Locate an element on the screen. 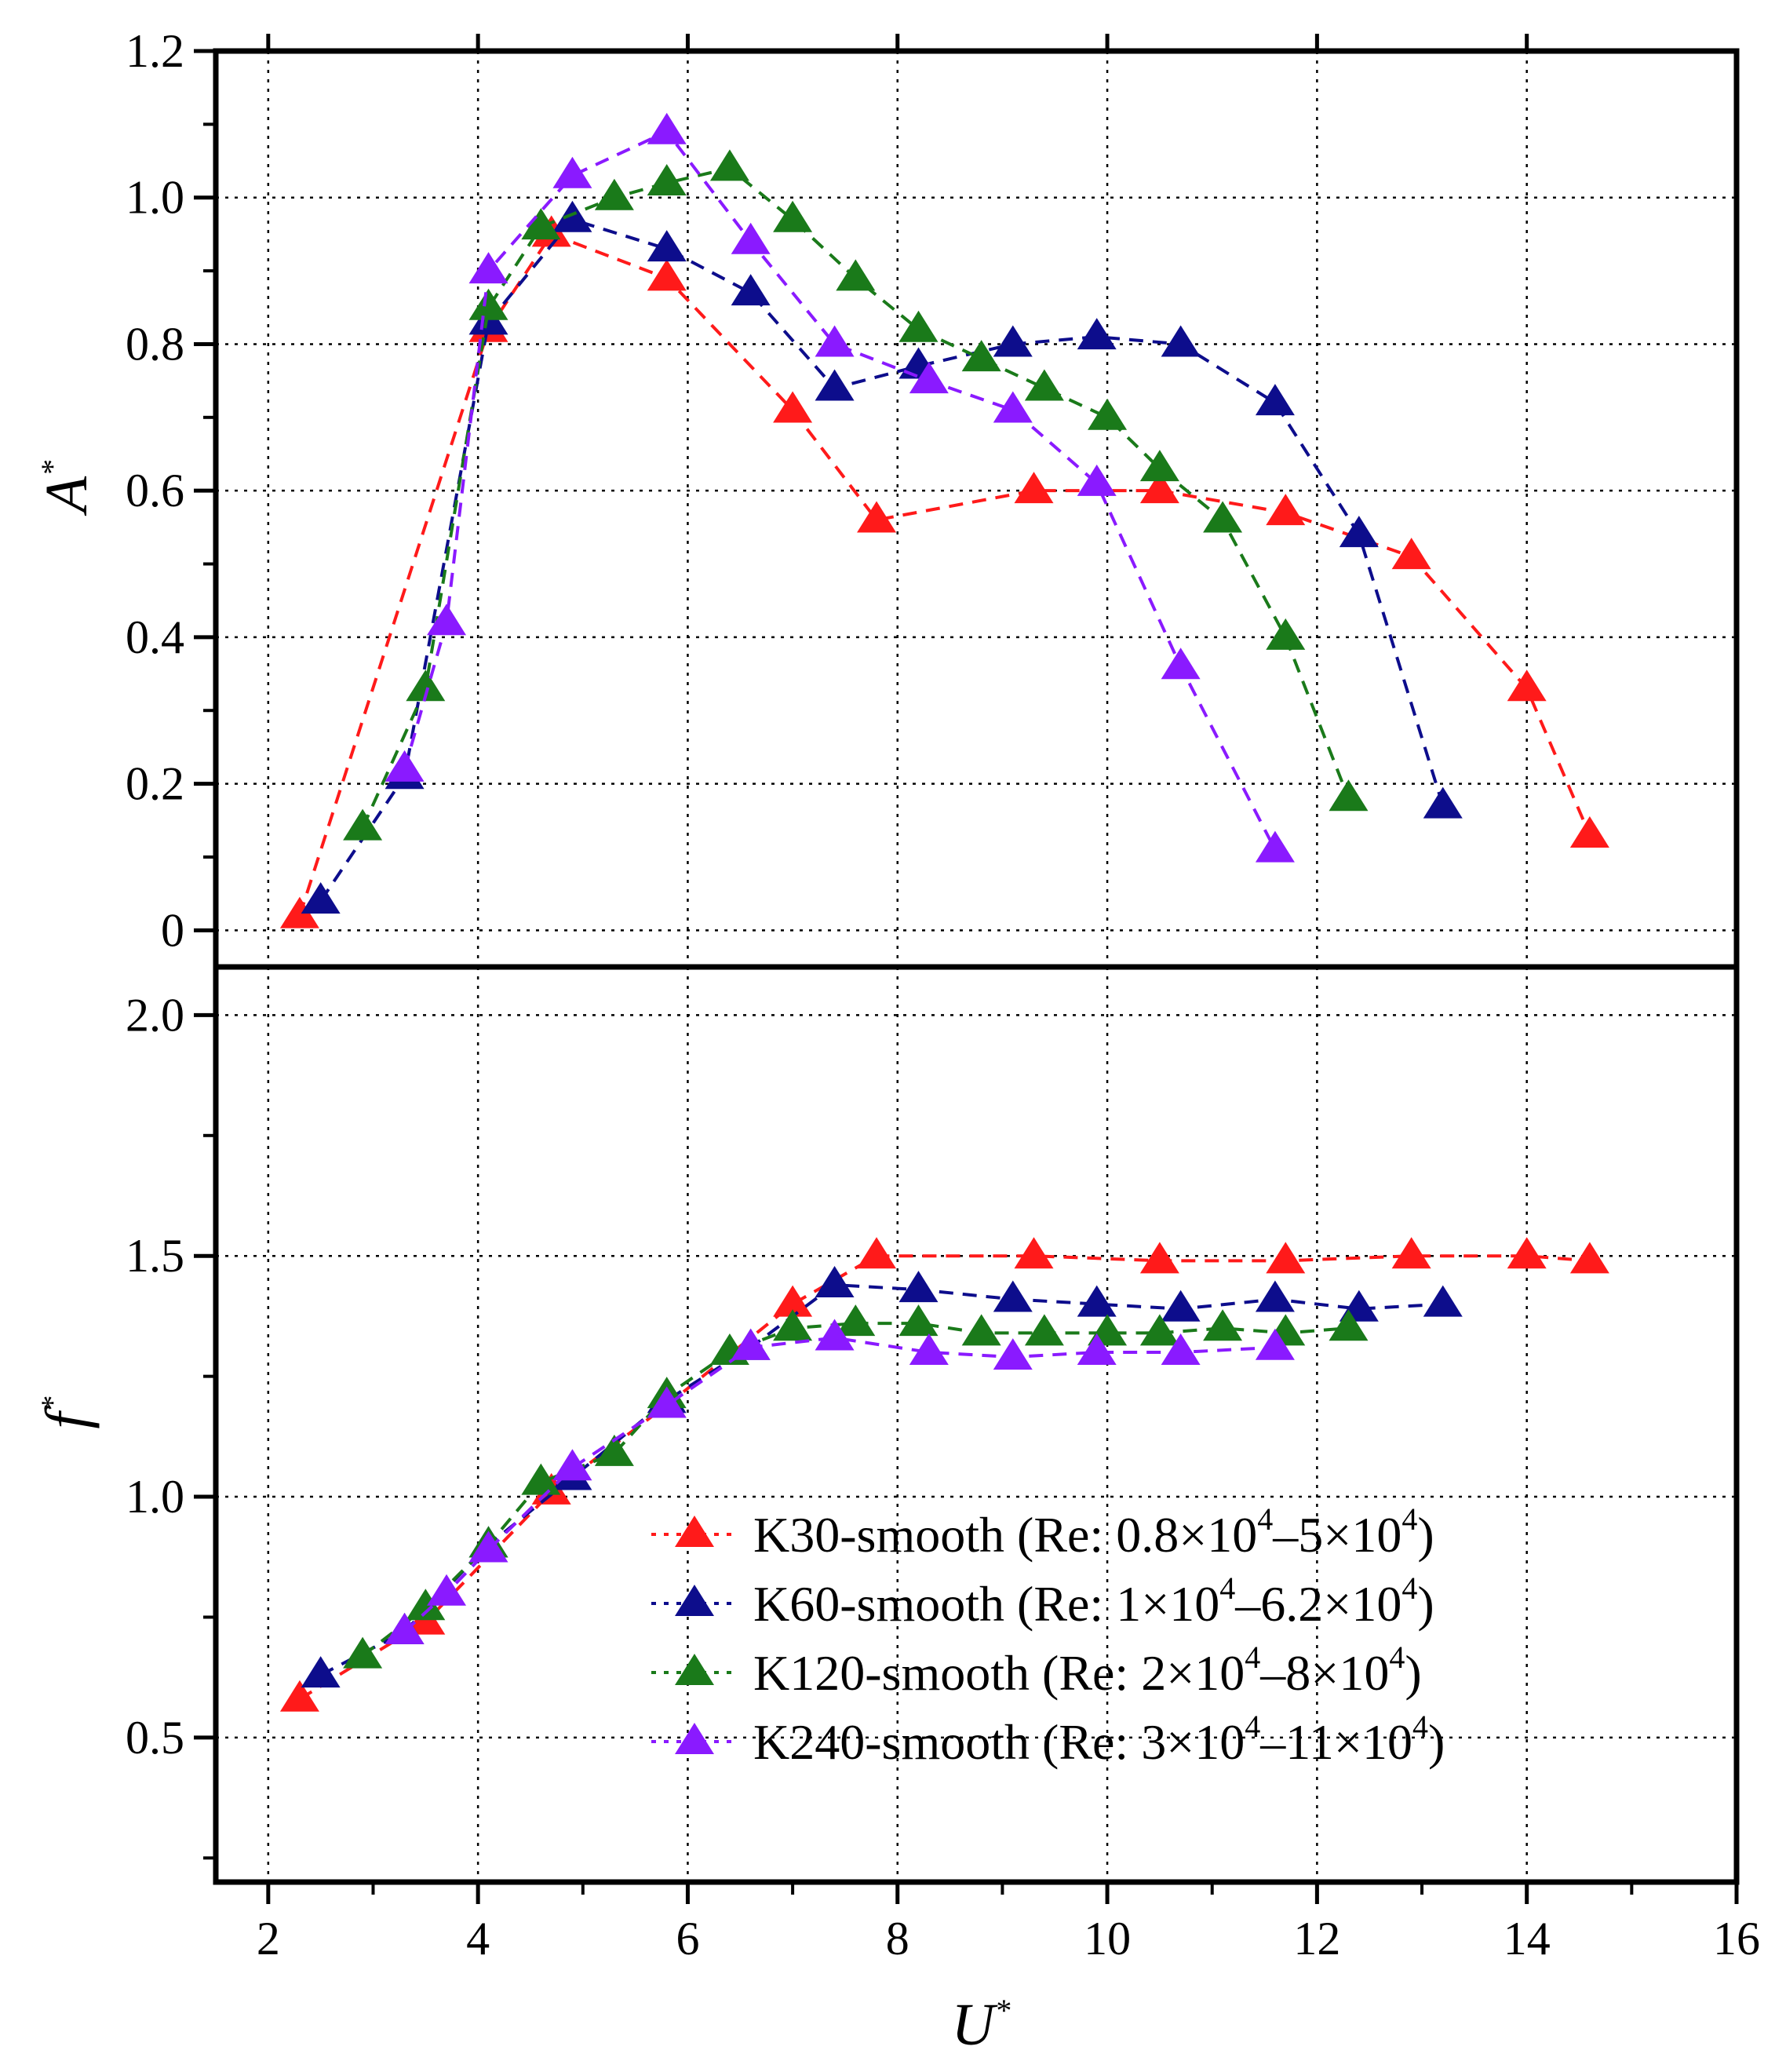  legend-label-k120-re: (Re: 2×10 is located at coordinates (1137, 1673).